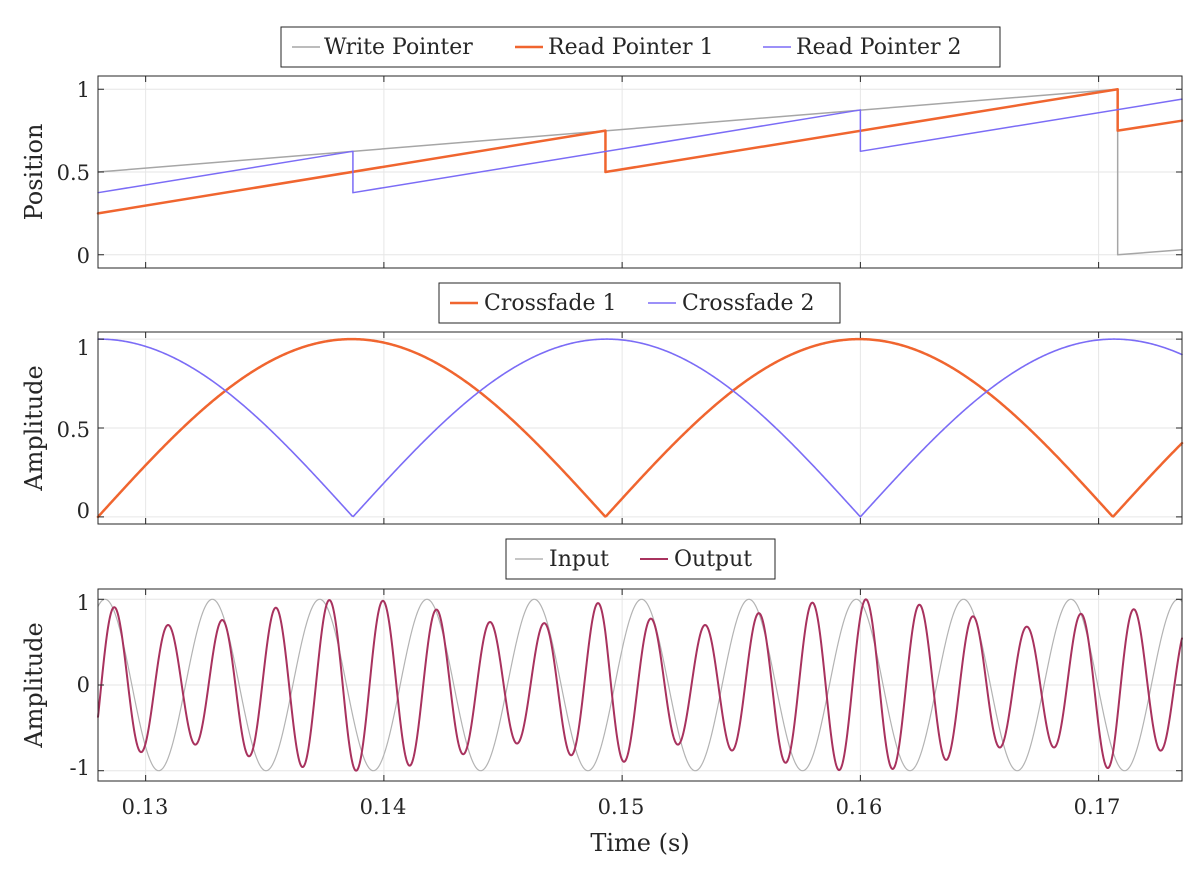 The image size is (1200, 880). I want to click on legend-label-write-pointer: Write Pointer, so click(398, 47).